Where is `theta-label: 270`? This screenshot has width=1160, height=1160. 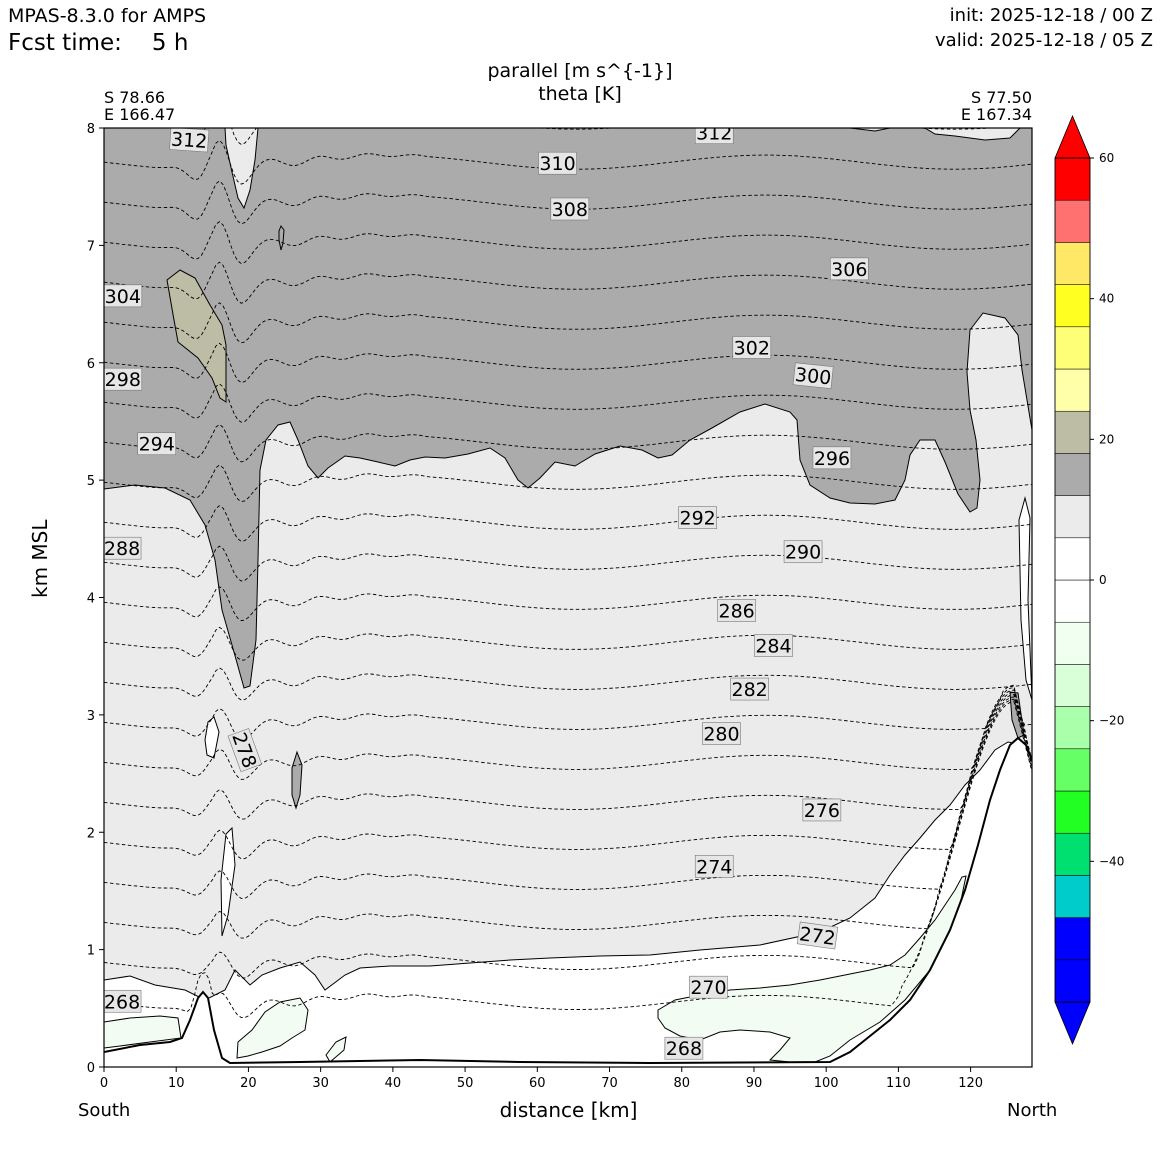
theta-label: 270 is located at coordinates (708, 987).